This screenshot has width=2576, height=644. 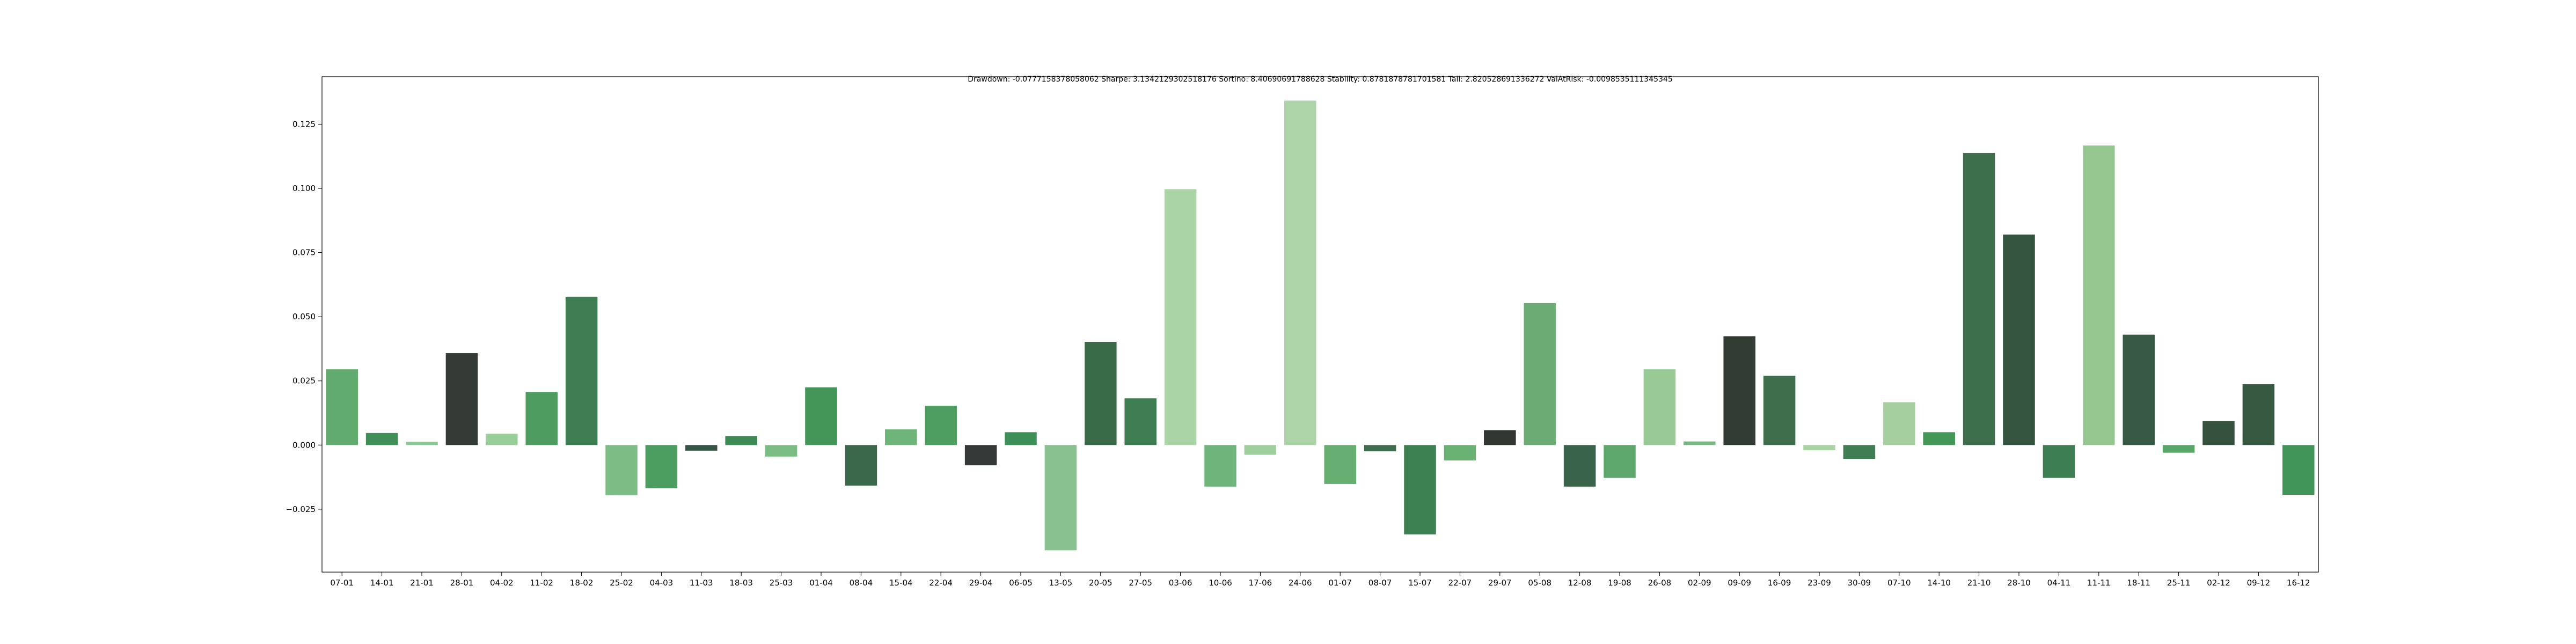 I want to click on x-tick-label: 28-01, so click(x=462, y=583).